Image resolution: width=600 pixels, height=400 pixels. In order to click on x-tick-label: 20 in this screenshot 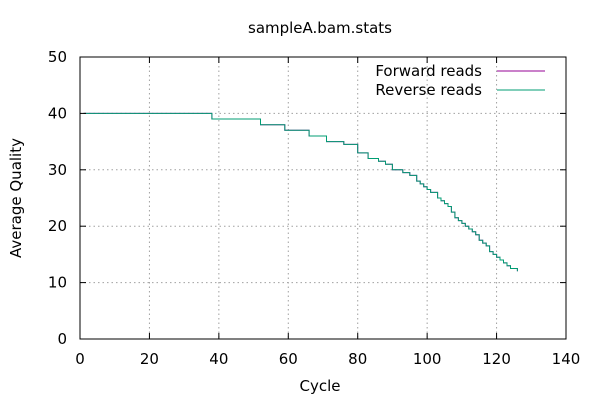, I will do `click(149, 359)`.